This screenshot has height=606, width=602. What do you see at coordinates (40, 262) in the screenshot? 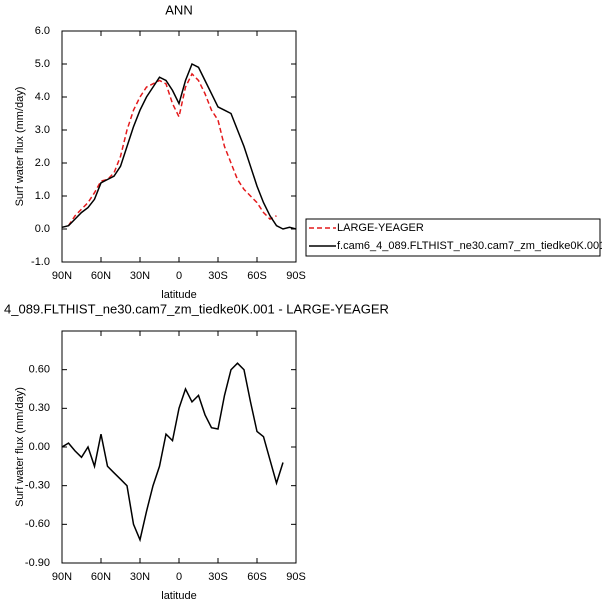
I see `y-tick-label: -1.0` at bounding box center [40, 262].